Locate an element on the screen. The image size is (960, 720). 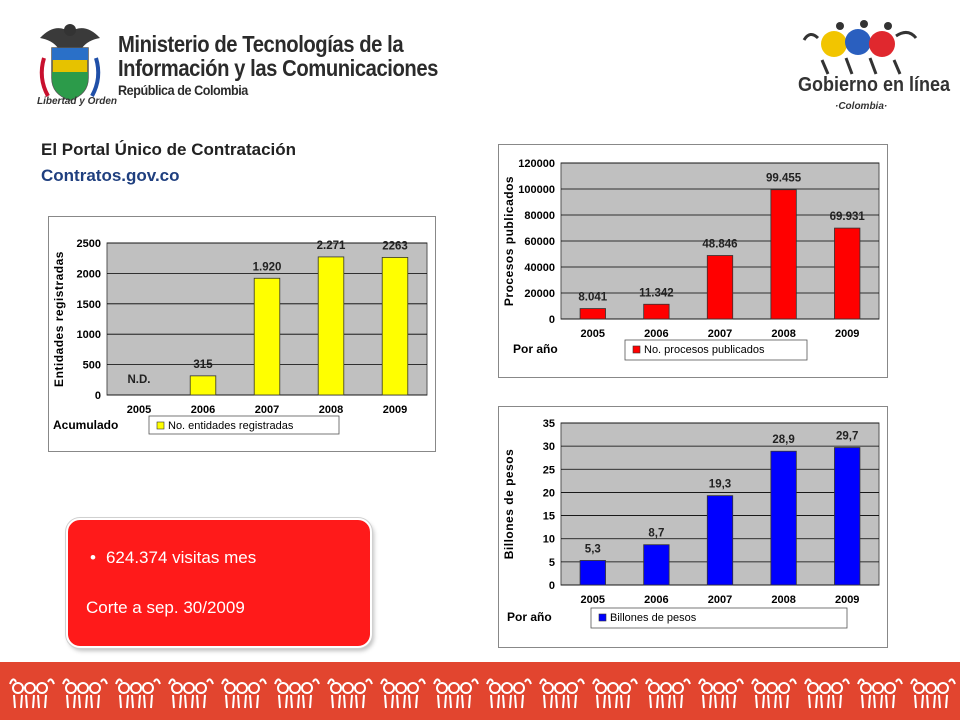
y-tick-label: 1500 is located at coordinates (89, 305).